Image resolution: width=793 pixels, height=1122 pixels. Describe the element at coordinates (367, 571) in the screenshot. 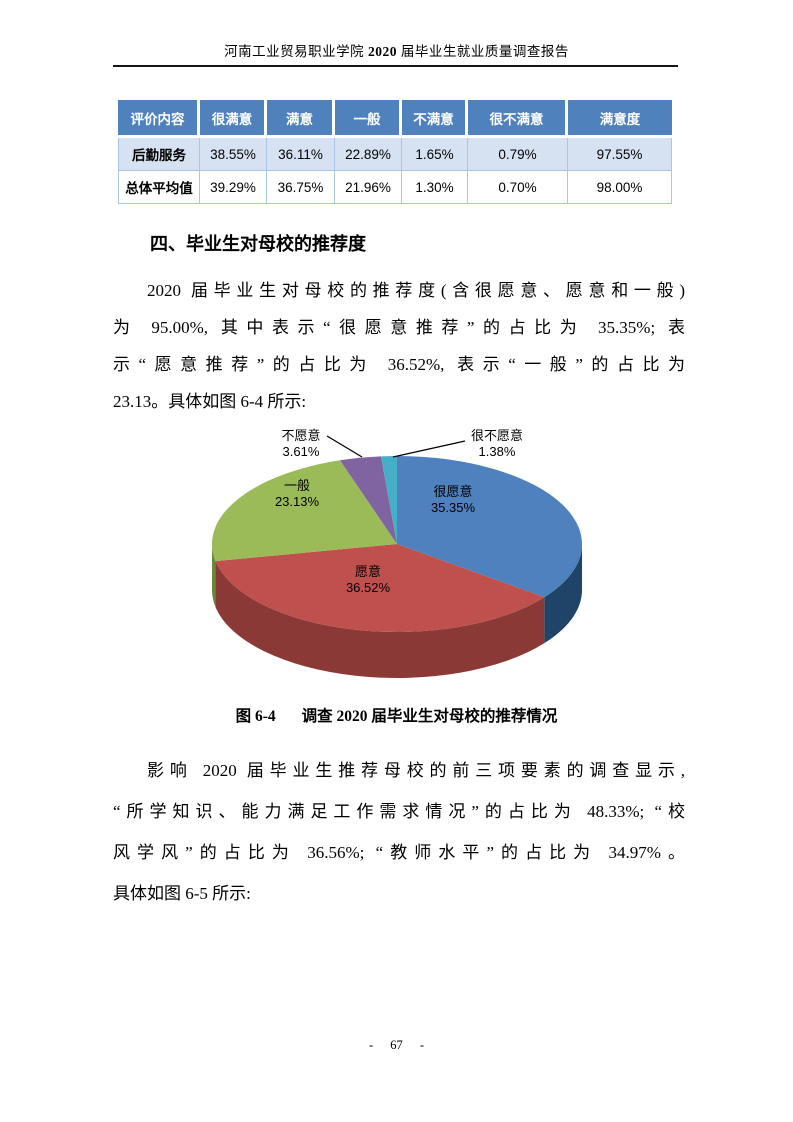

I see `pie-label-name: 愿意` at that location.